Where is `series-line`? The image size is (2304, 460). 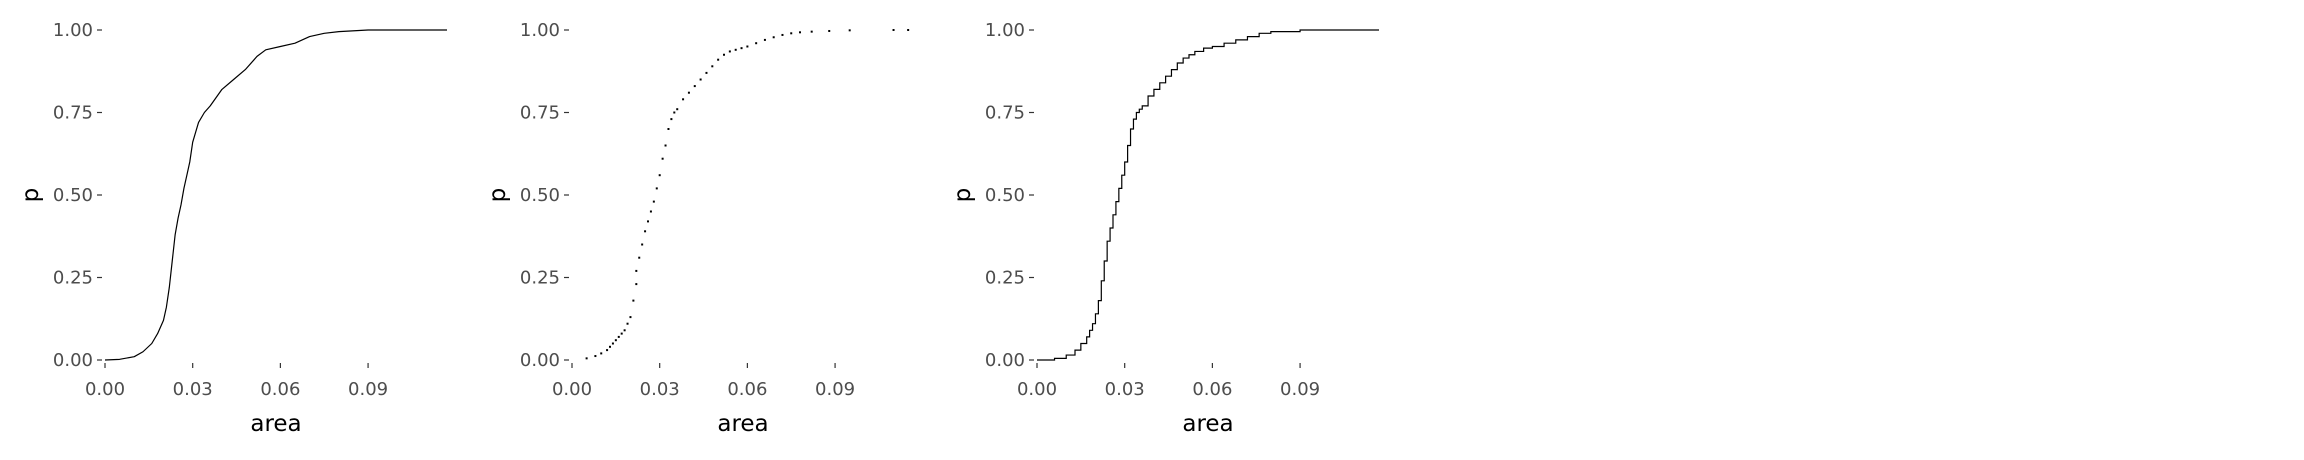
series-line is located at coordinates (275, 195).